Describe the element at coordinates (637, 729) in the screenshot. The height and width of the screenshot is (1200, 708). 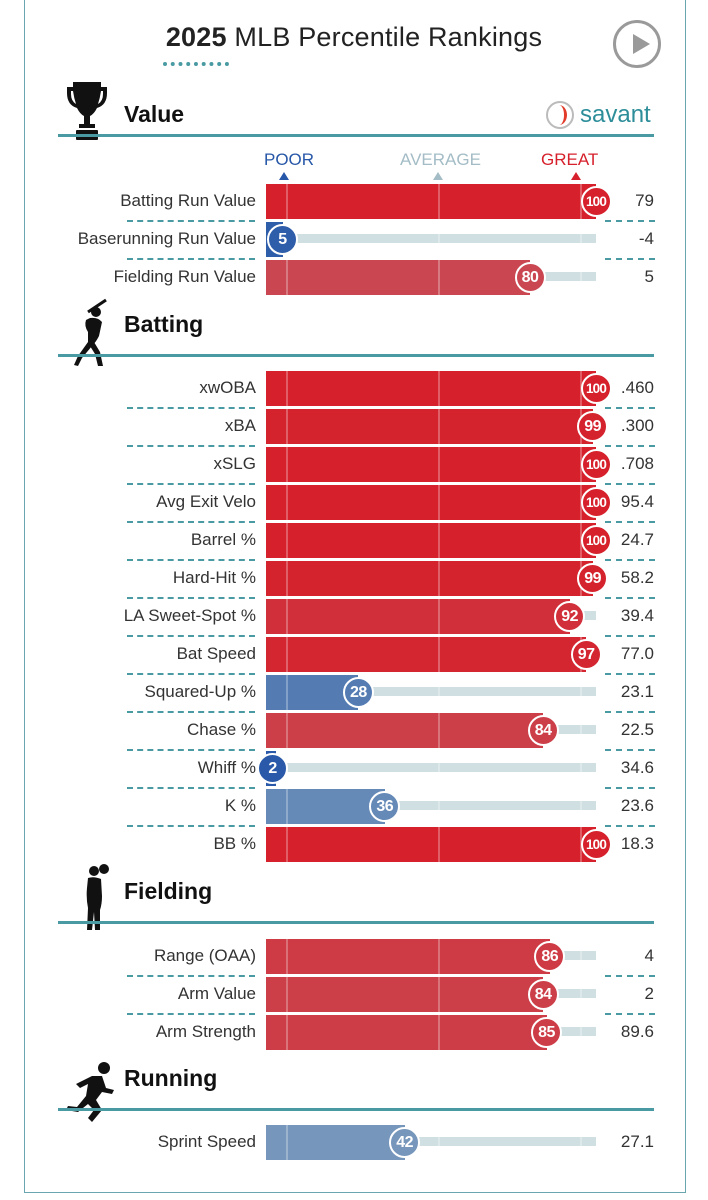
I see `metric-value: 22.5` at that location.